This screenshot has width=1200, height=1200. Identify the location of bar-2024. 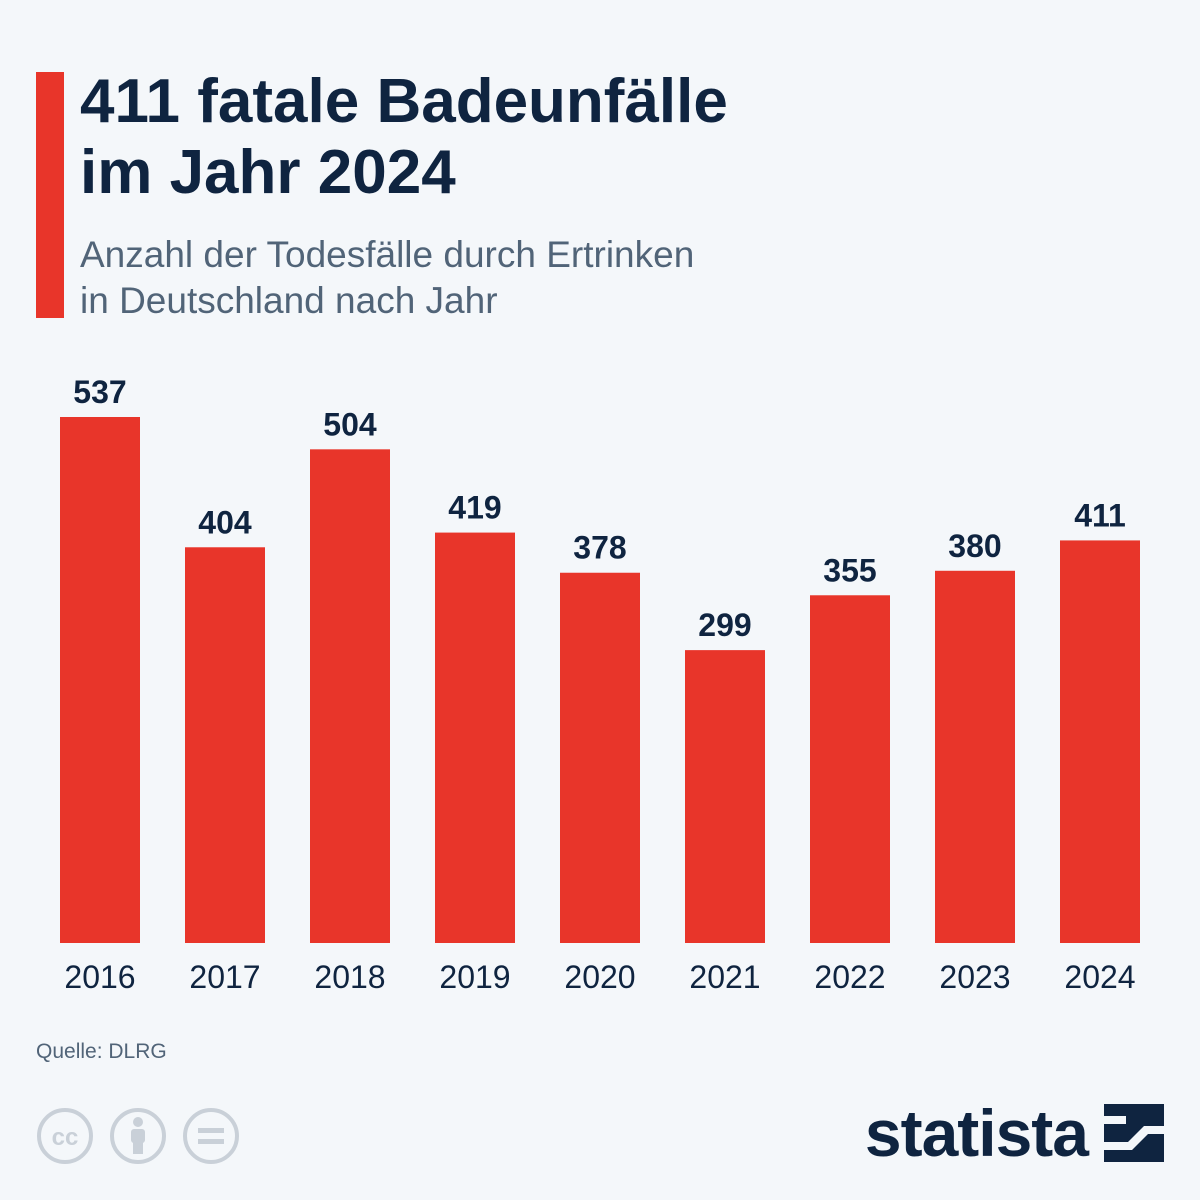
(1100, 741).